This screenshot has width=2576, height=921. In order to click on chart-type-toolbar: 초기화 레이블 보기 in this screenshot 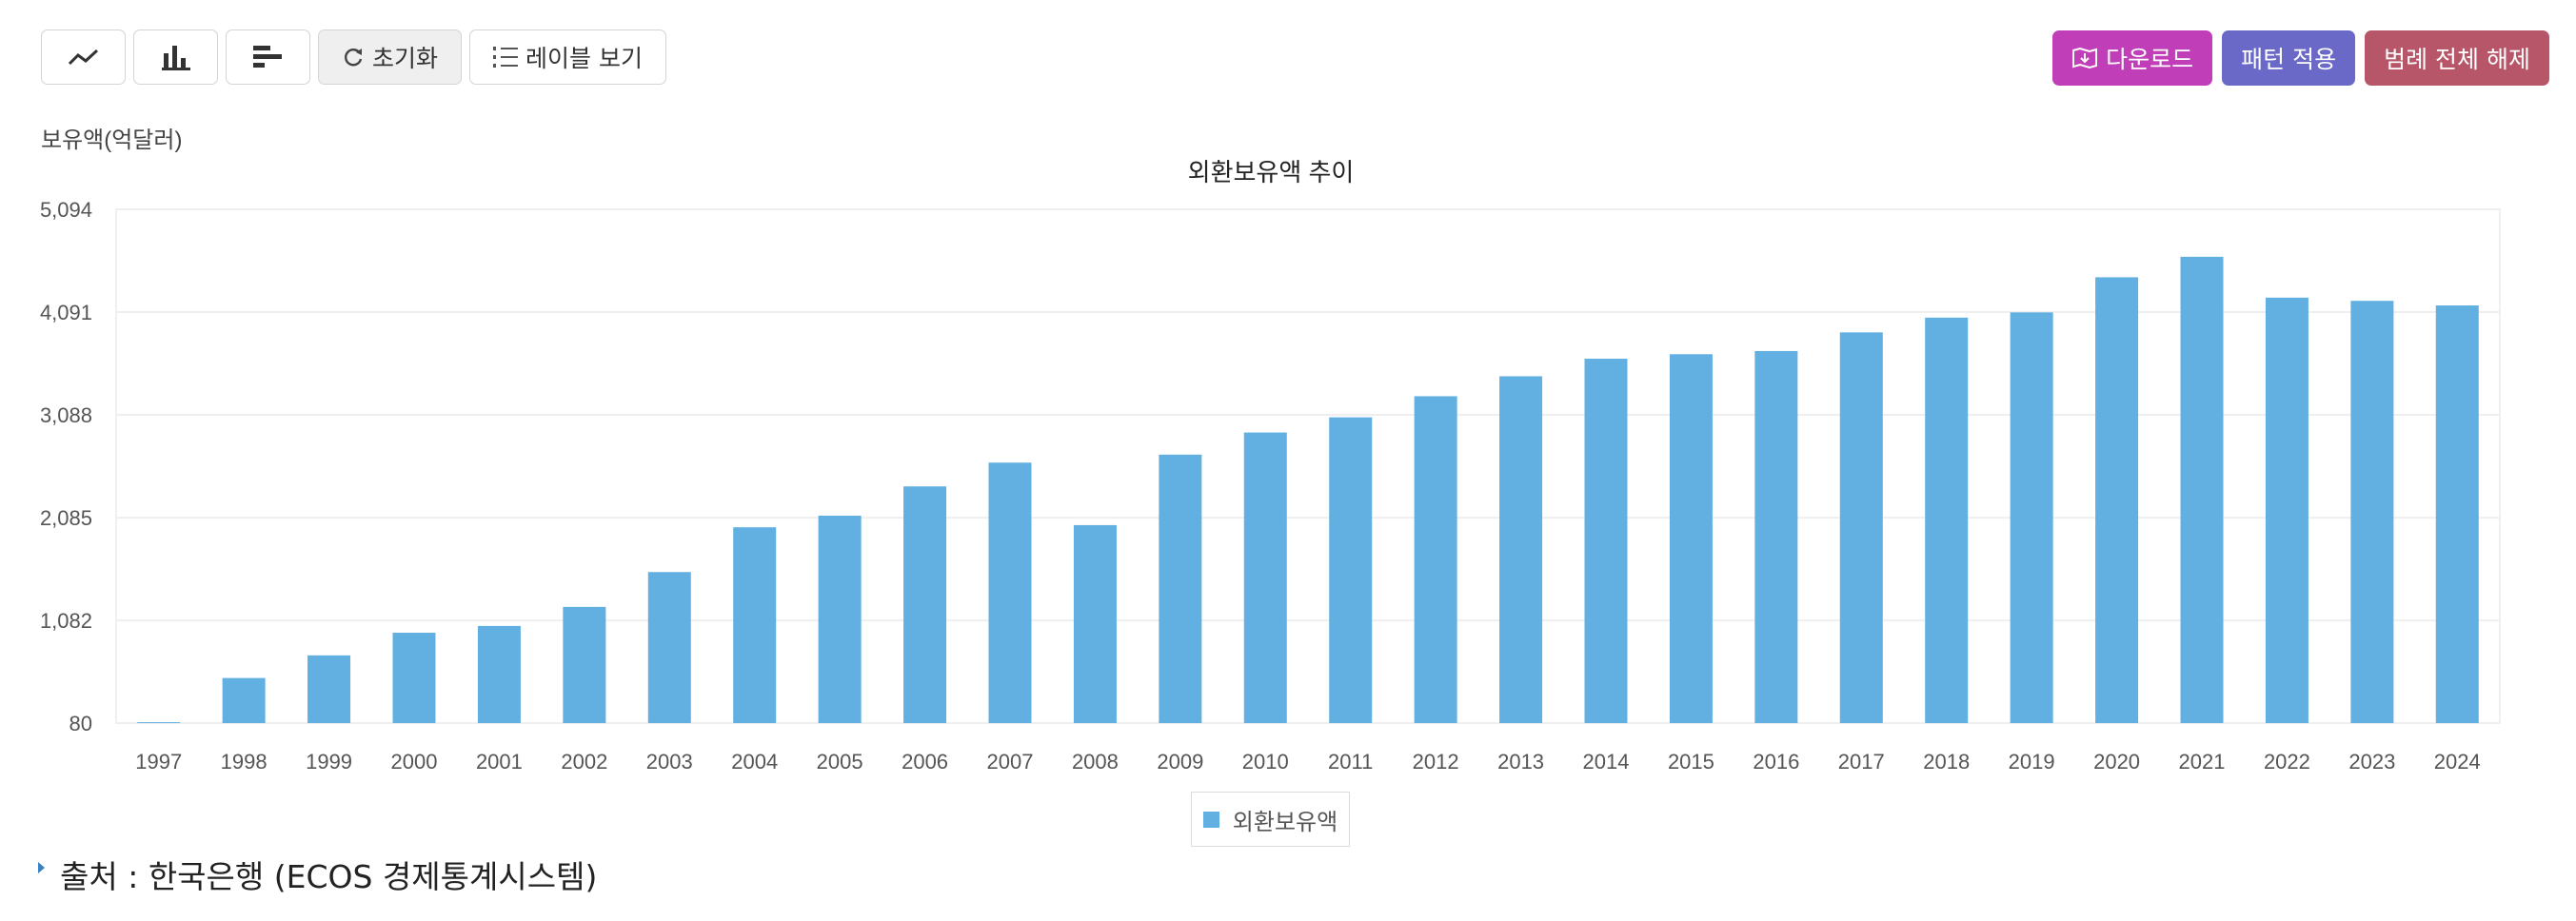, I will do `click(353, 57)`.